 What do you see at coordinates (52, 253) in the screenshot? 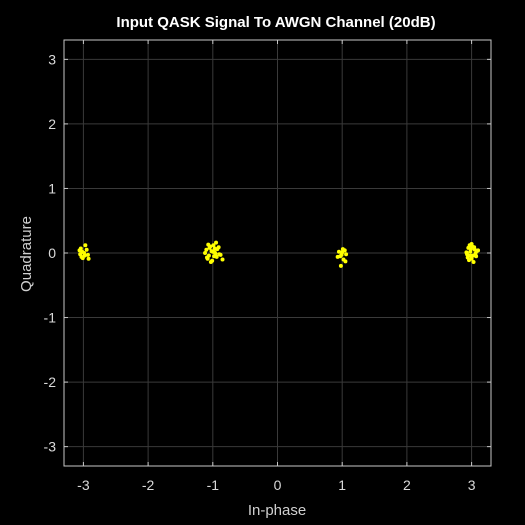
I see `y-tick-label: 0` at bounding box center [52, 253].